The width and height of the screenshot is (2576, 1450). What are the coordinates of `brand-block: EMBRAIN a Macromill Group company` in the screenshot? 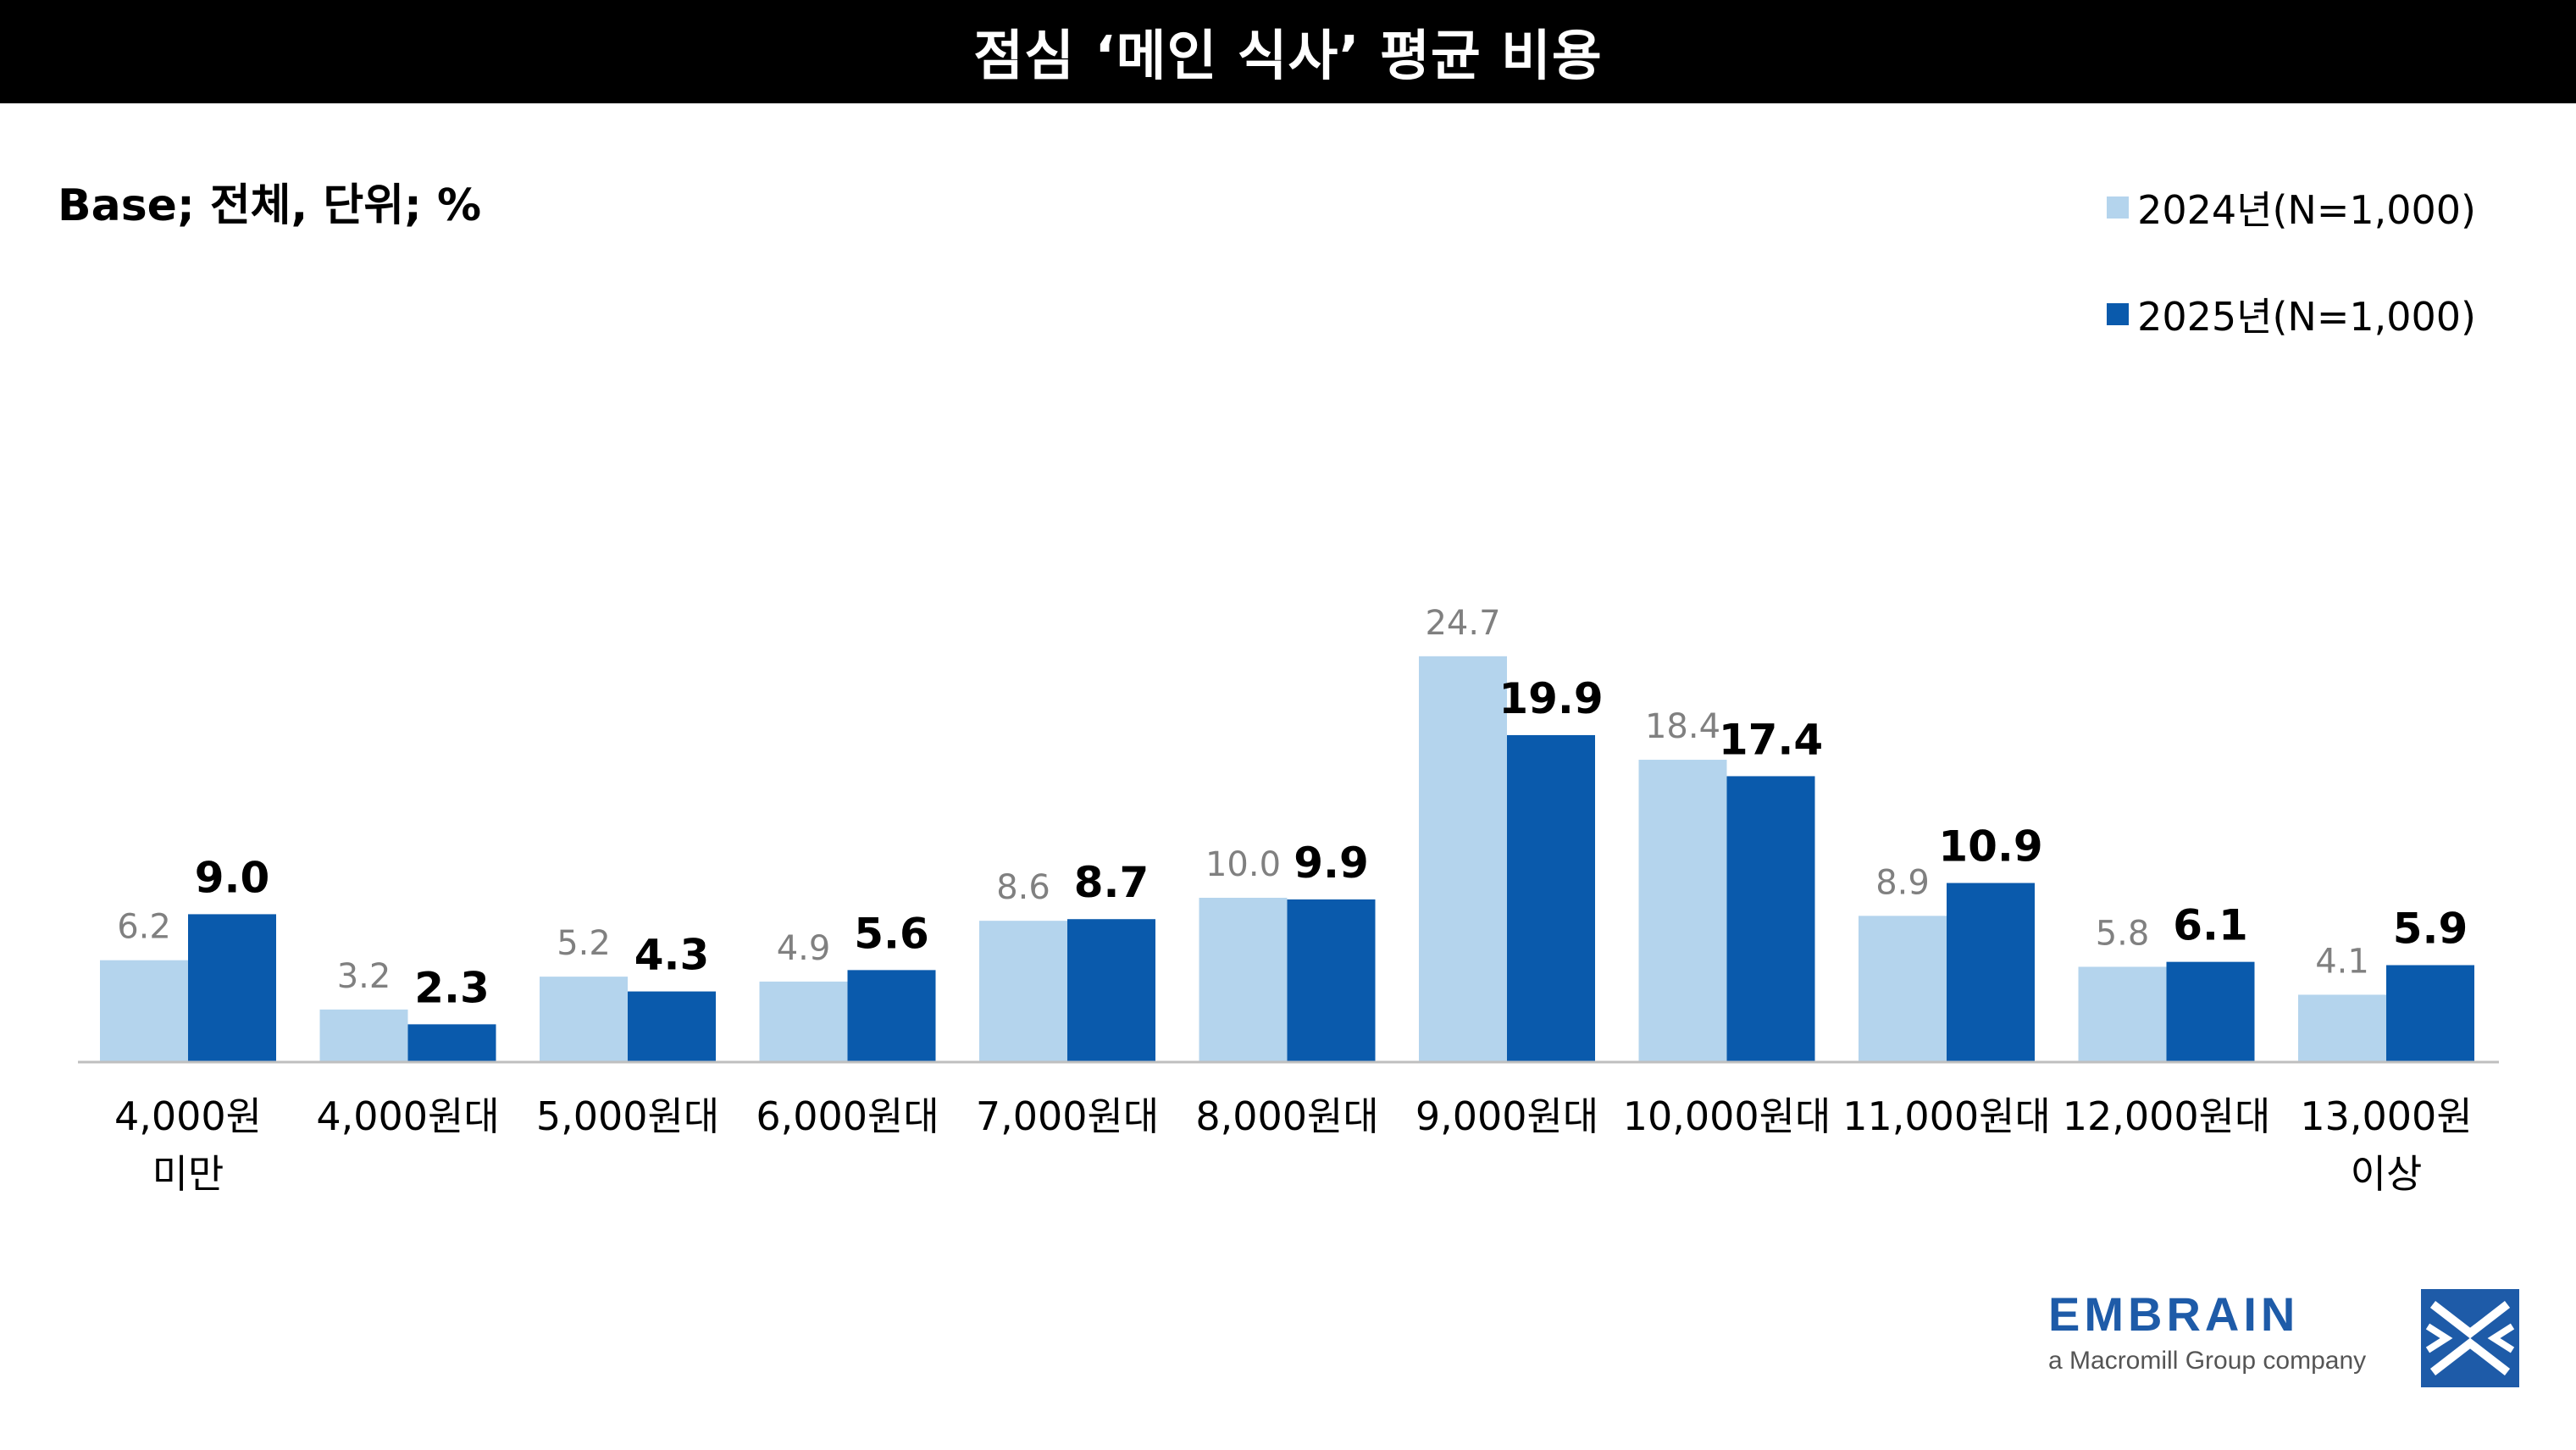 It's located at (2207, 1333).